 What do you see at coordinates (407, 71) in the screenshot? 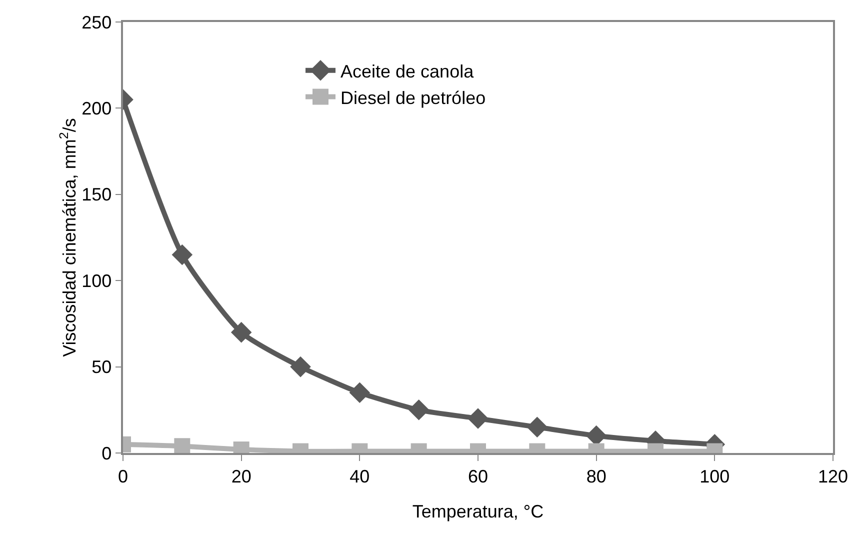
I see `legend-label: Aceite de canola` at bounding box center [407, 71].